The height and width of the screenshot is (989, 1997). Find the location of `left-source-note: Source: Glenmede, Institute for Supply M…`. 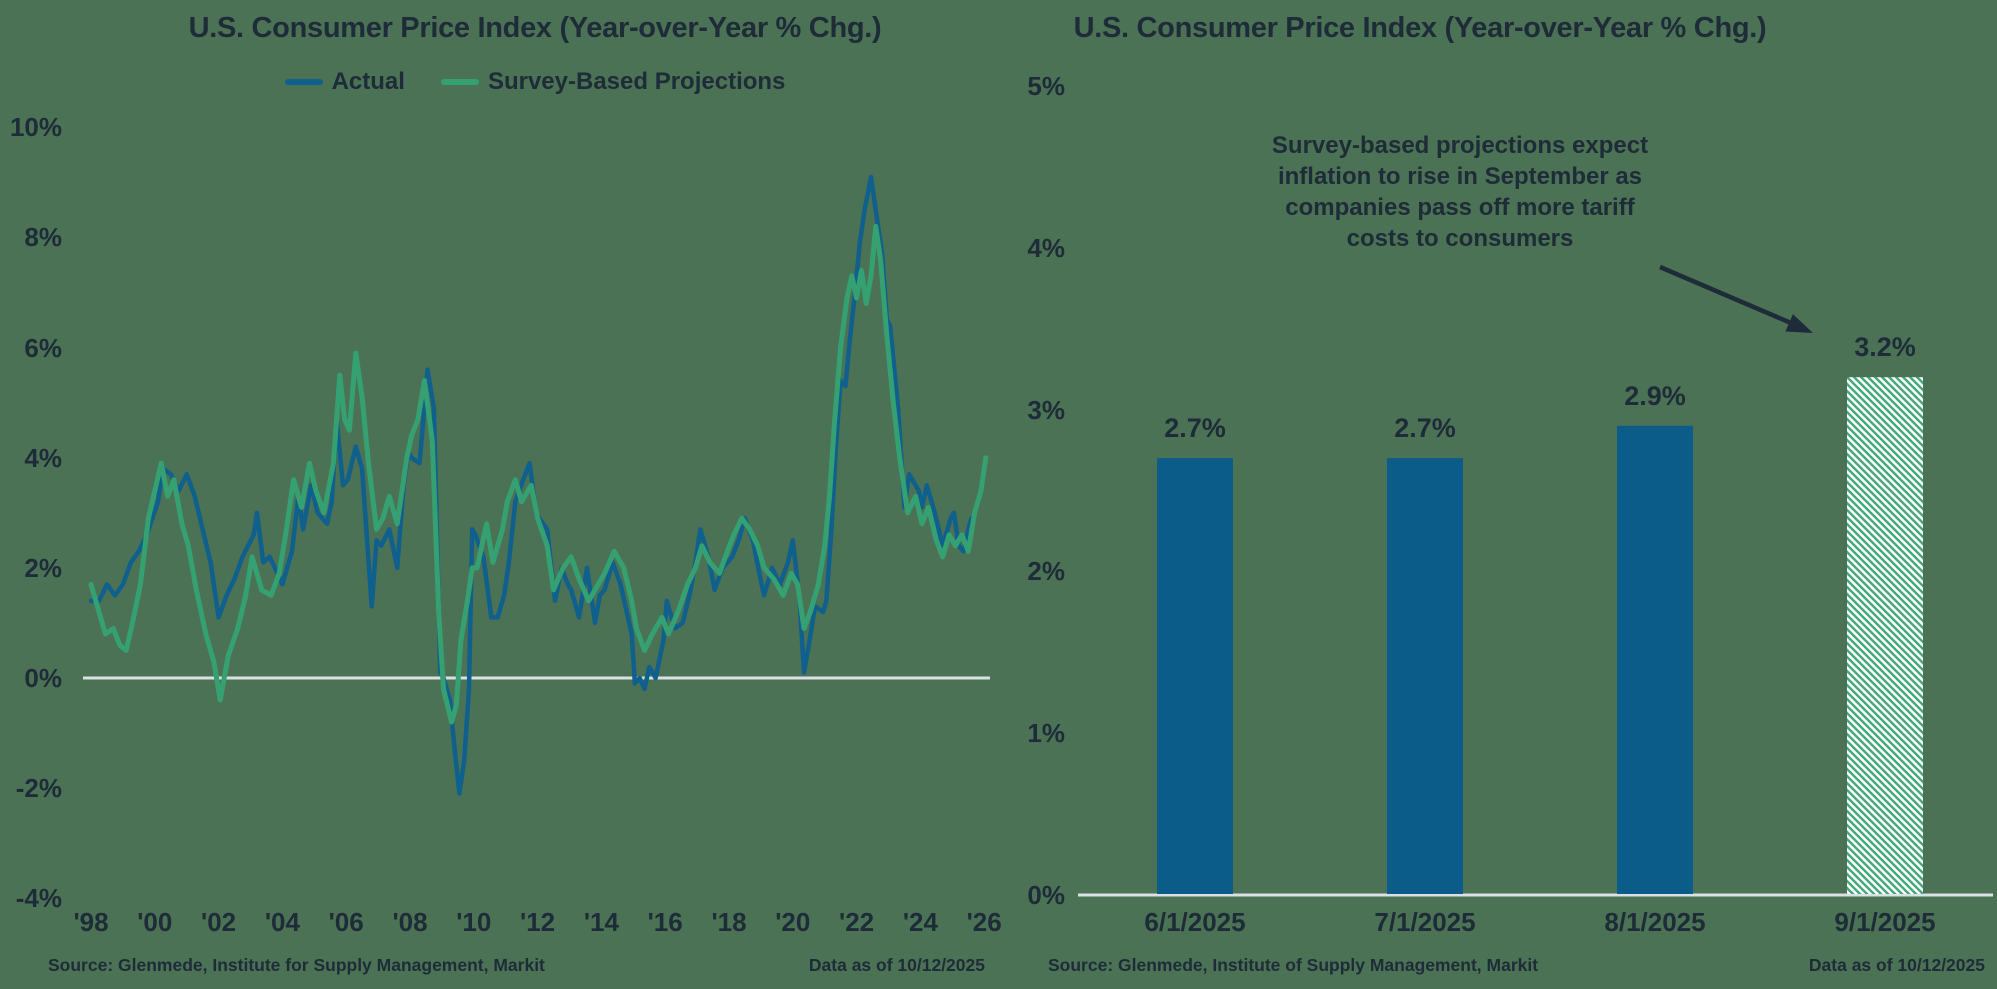

left-source-note: Source: Glenmede, Institute for Supply M… is located at coordinates (296, 965).